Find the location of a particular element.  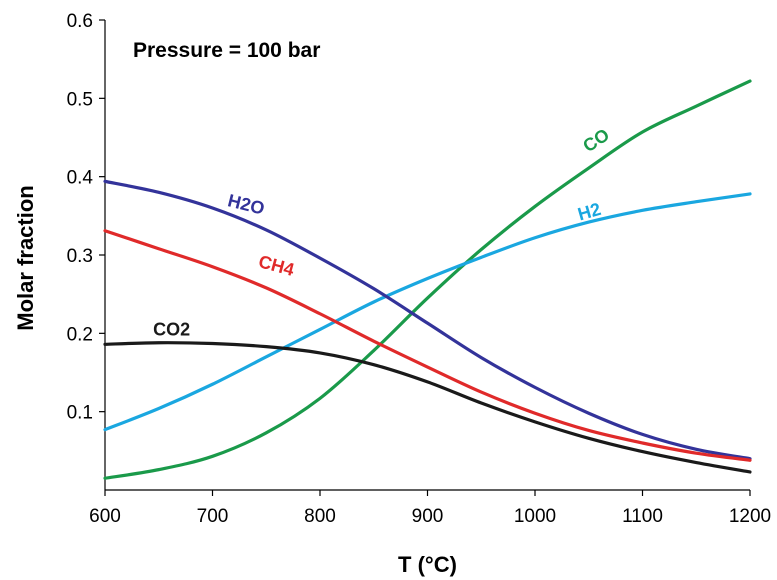

series-label-ch4: CH4 is located at coordinates (276, 265).